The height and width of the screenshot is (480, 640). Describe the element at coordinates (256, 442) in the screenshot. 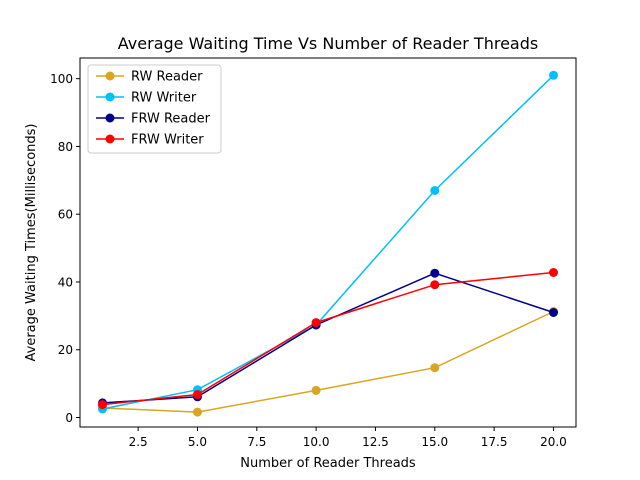

I see `x-tick-label: 7.5` at that location.